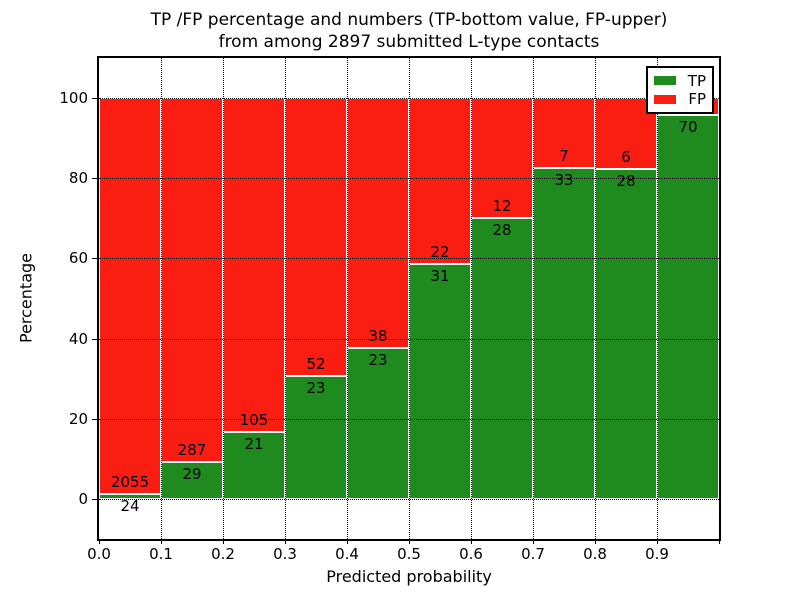 The width and height of the screenshot is (800, 600). What do you see at coordinates (595, 554) in the screenshot?
I see `x-tick-label: 0.8` at bounding box center [595, 554].